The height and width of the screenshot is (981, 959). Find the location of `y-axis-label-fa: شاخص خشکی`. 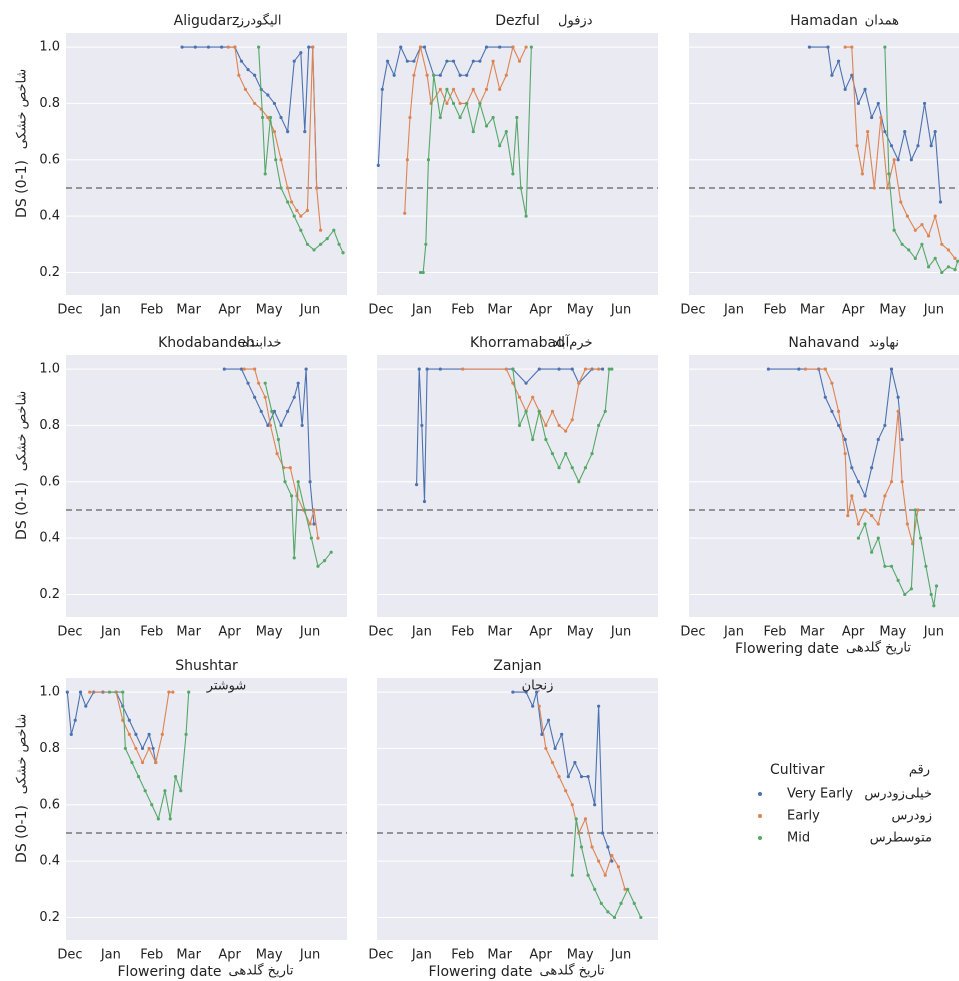

y-axis-label-fa: شاخص خشکی is located at coordinates (22, 109).